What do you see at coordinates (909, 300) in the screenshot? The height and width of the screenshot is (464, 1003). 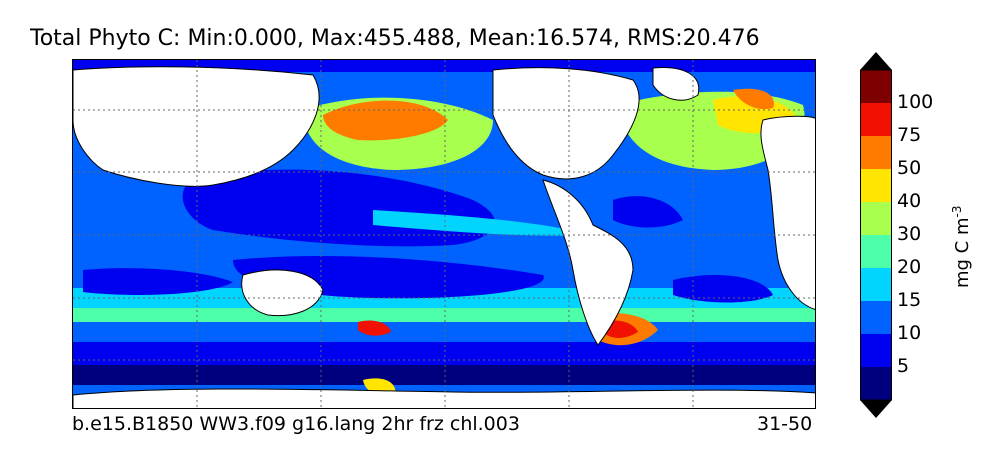 I see `colorbar-tick-label: 15` at bounding box center [909, 300].